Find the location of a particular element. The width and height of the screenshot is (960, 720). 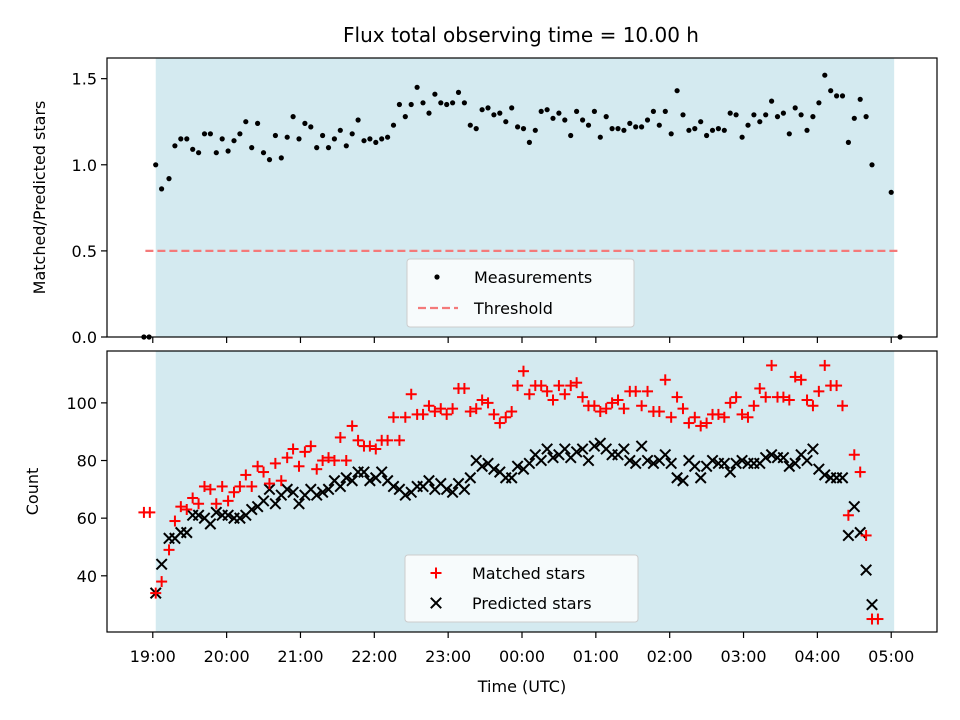

legend-x-glyph is located at coordinates (436, 603).